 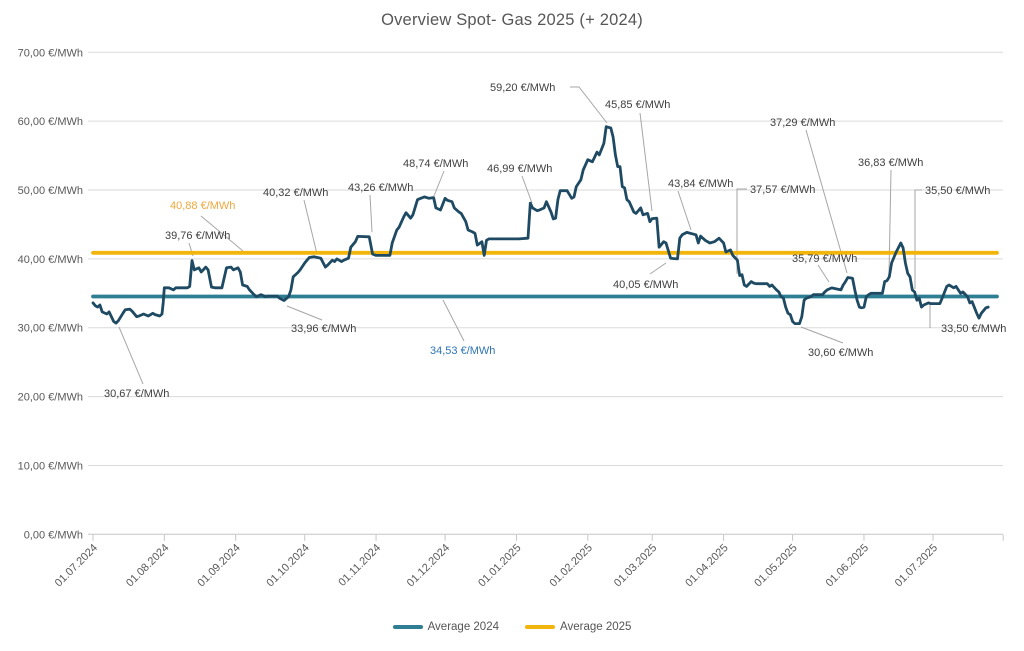 What do you see at coordinates (50, 466) in the screenshot?
I see `svg-text: 10,00 €/MWh` at bounding box center [50, 466].